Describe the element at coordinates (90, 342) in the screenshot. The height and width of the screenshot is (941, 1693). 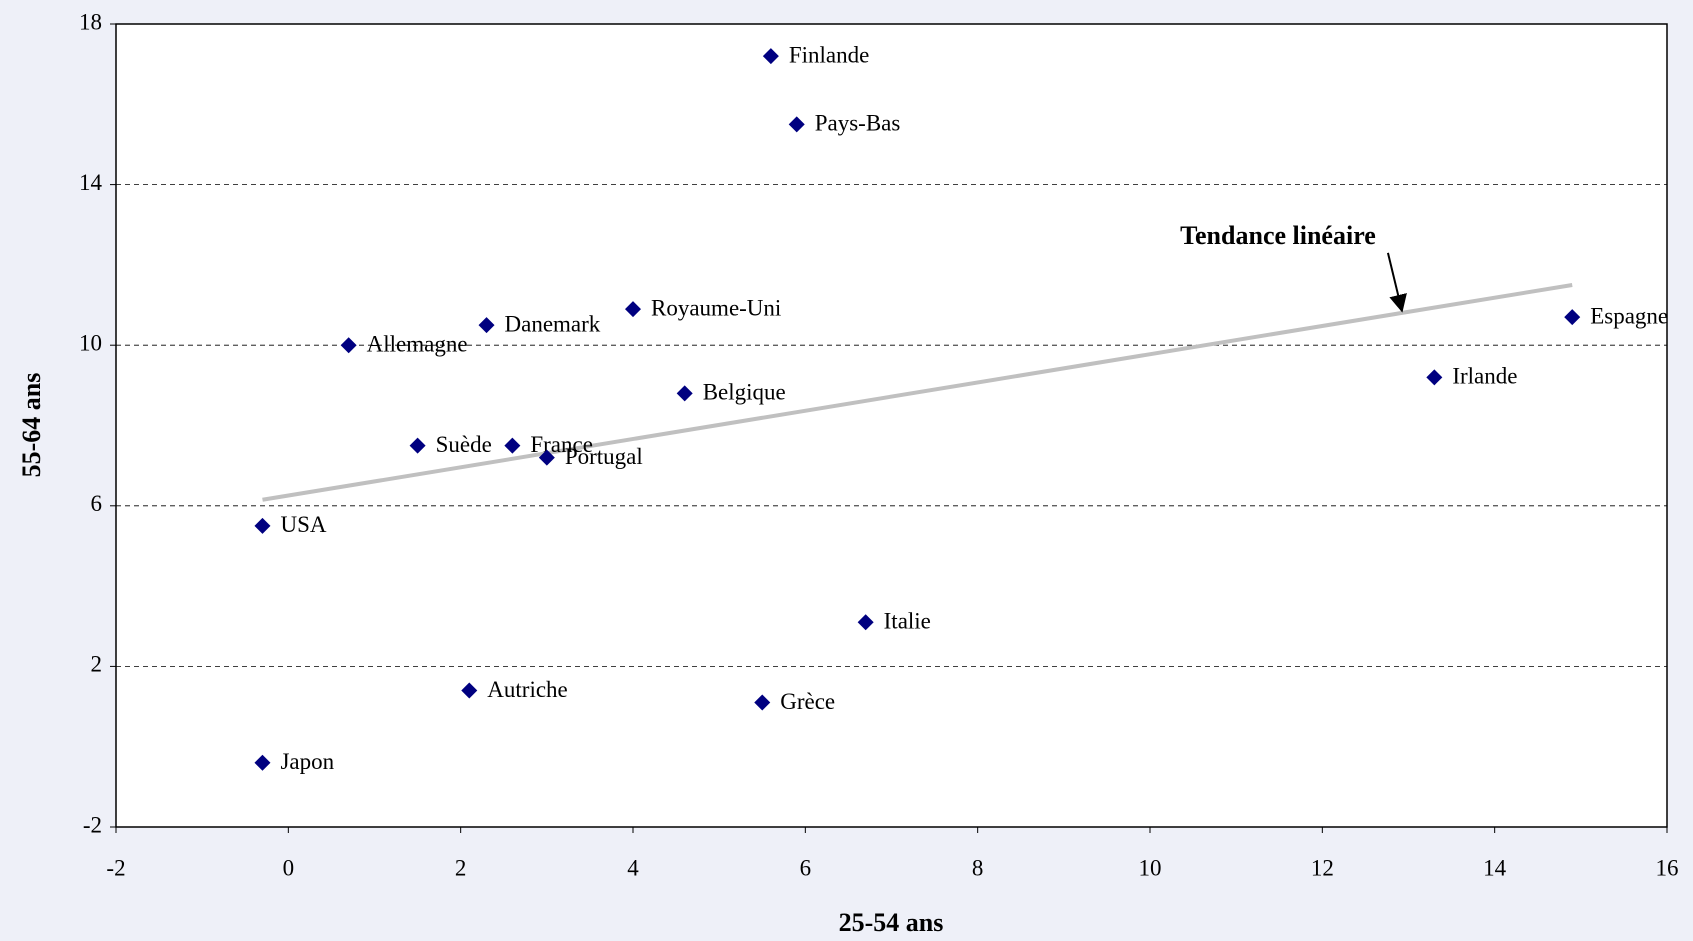
I see `y-tick-label: 10` at that location.